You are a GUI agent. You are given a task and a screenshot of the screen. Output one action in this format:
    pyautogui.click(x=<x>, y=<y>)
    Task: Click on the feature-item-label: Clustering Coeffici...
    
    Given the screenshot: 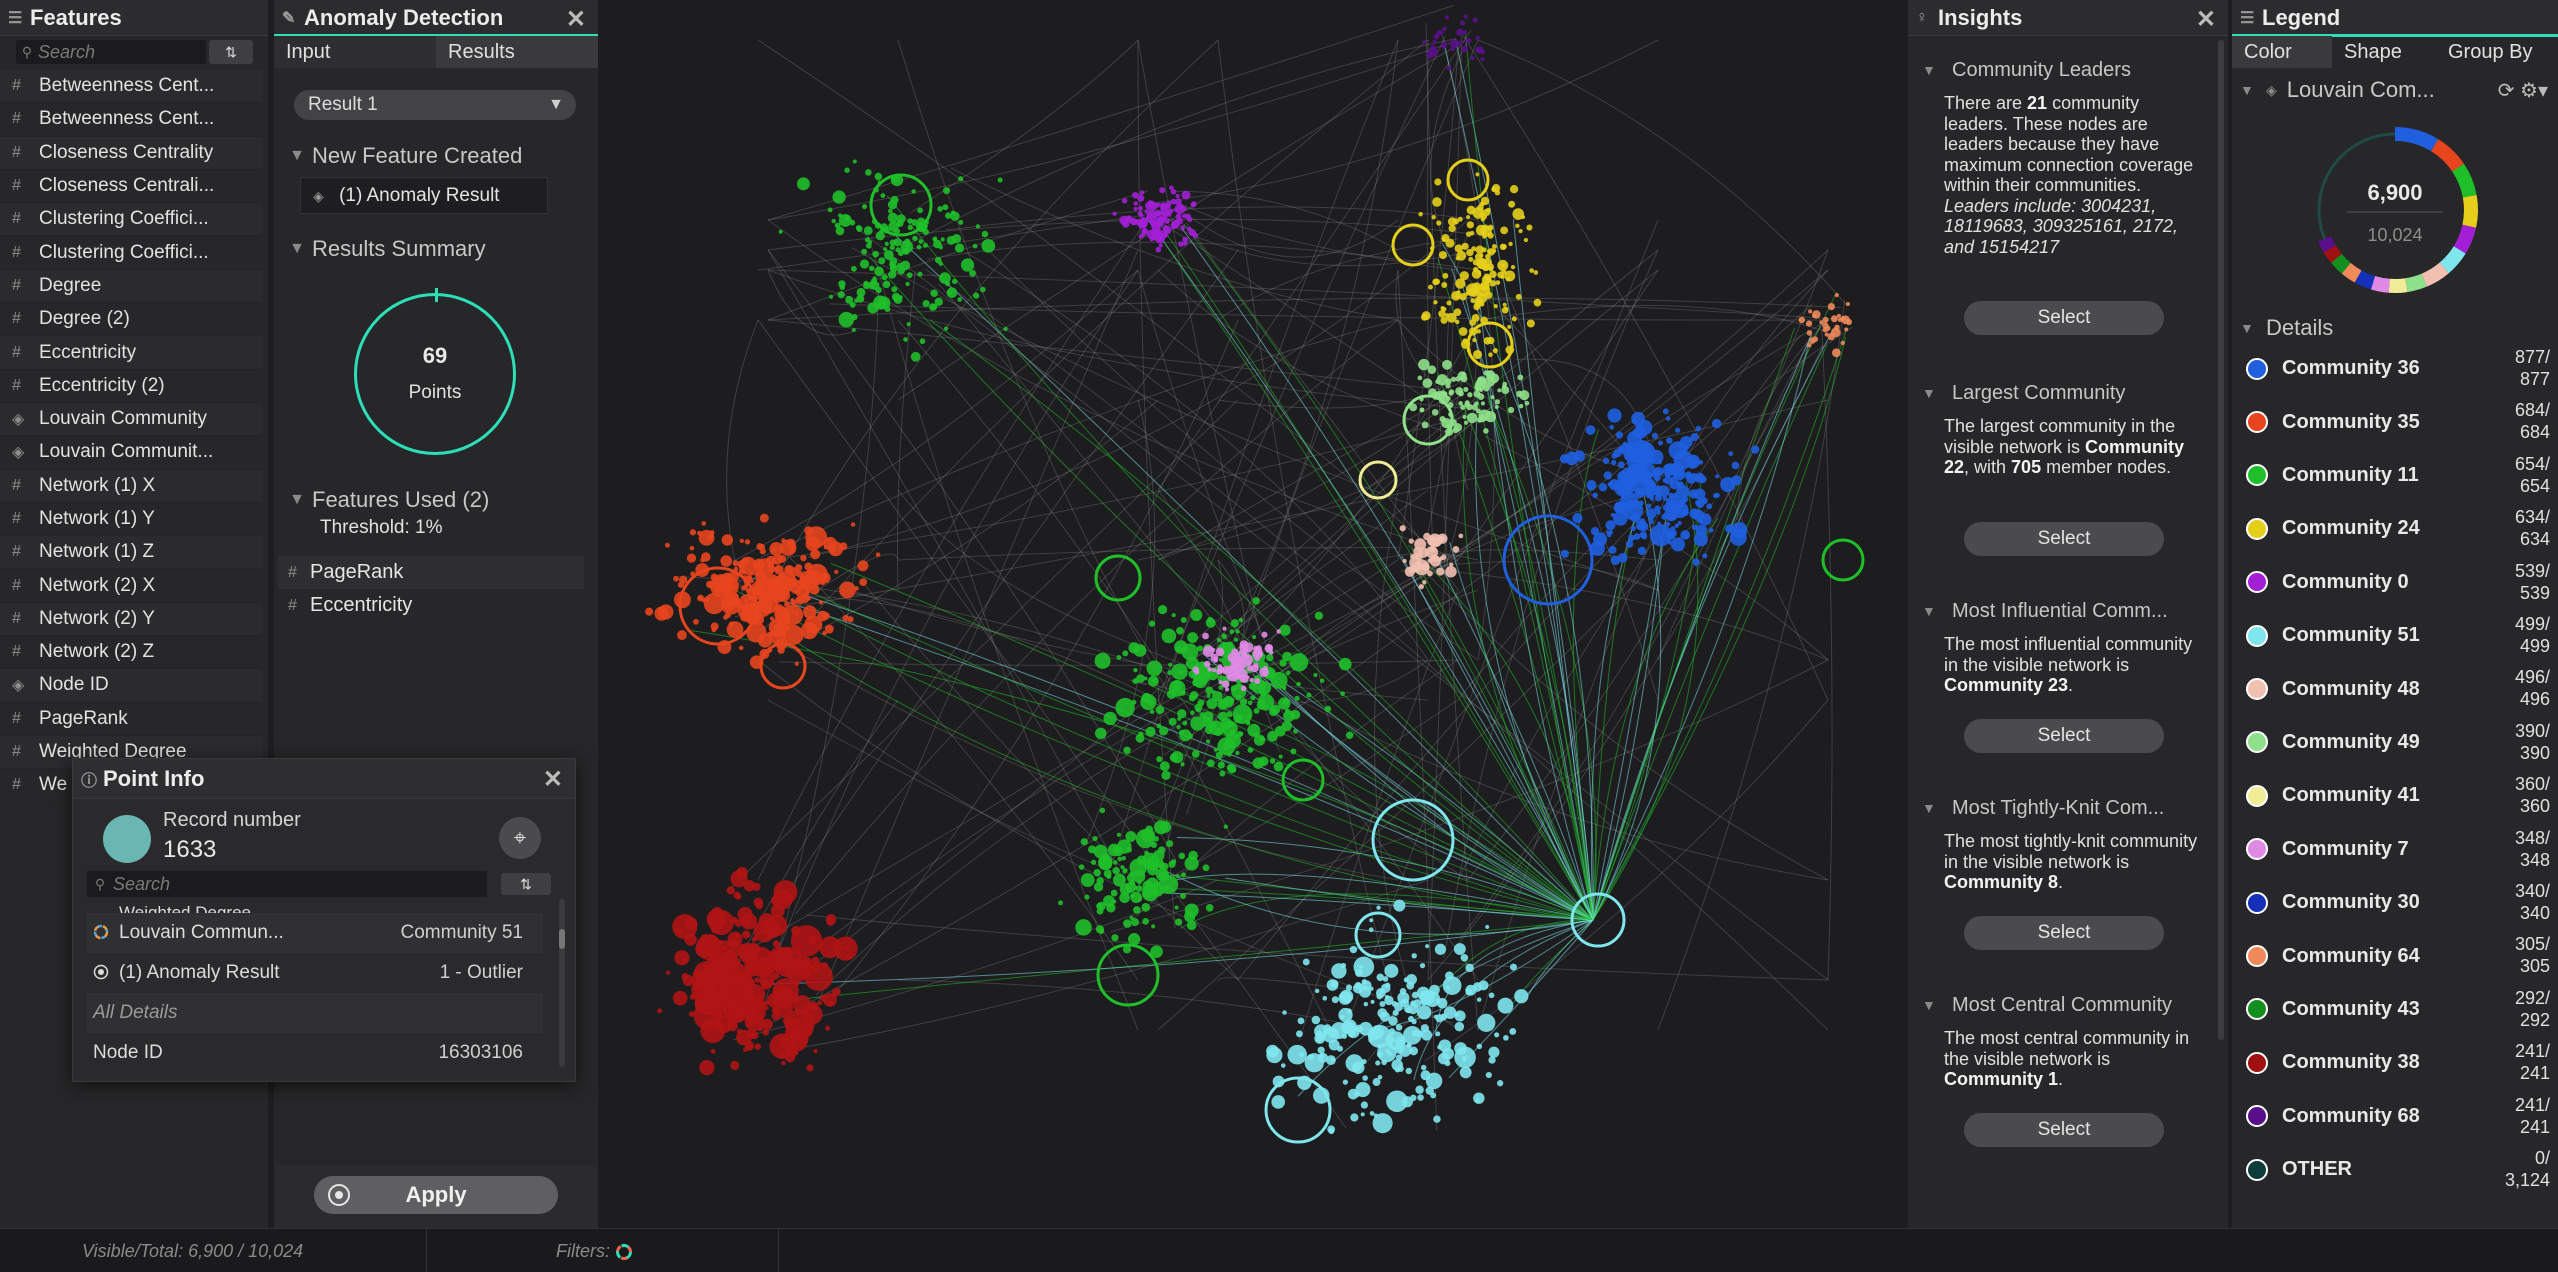 What is the action you would take?
    pyautogui.click(x=124, y=252)
    